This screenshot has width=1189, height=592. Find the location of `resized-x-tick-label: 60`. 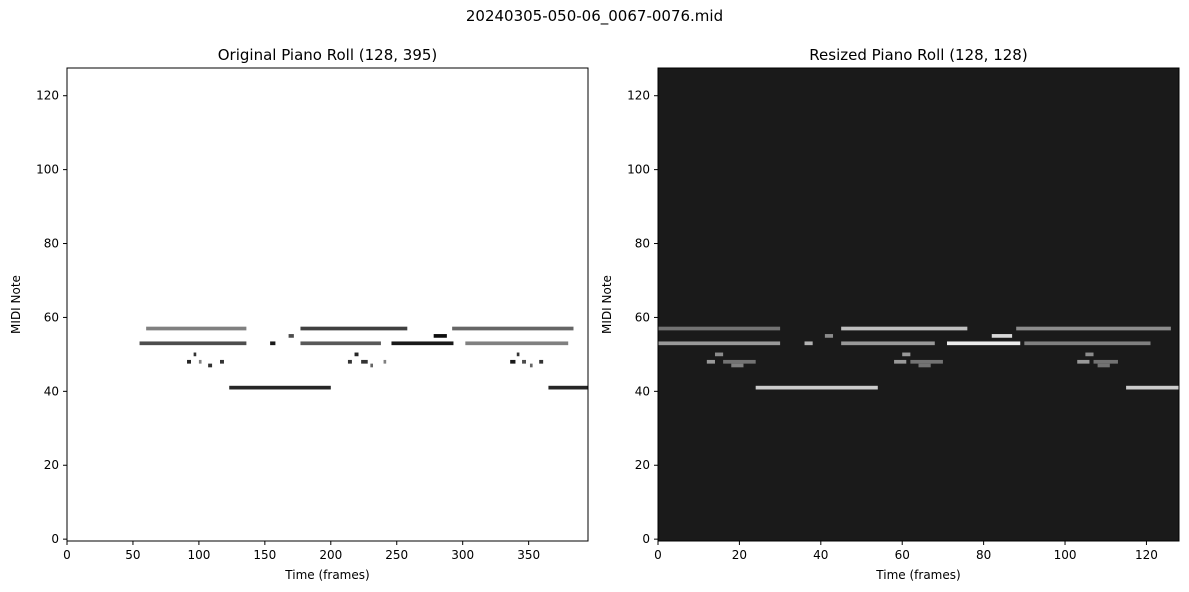

resized-x-tick-label: 60 is located at coordinates (902, 555).